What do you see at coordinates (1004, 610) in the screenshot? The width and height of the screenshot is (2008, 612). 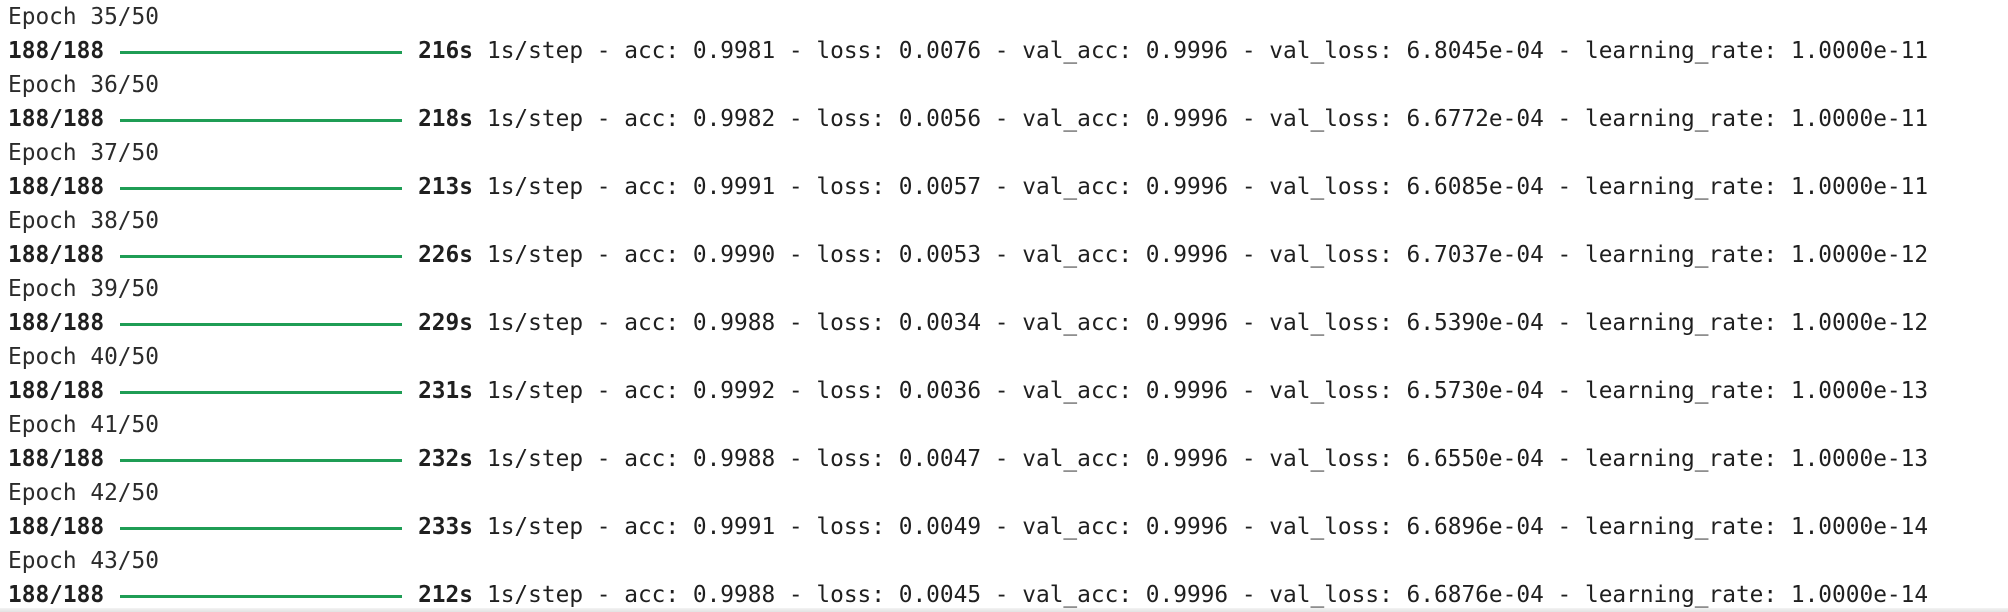 I see `scroll-edge-shadow` at bounding box center [1004, 610].